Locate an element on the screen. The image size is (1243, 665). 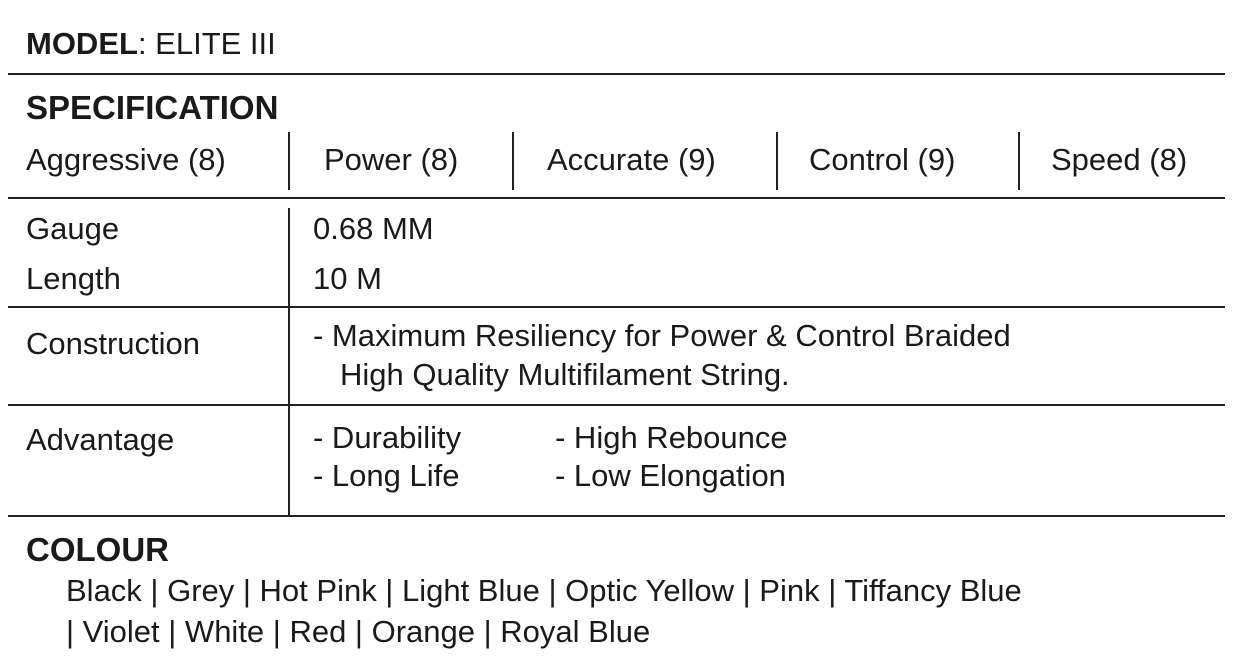
rating-speed: Speed (8) is located at coordinates (1119, 159).